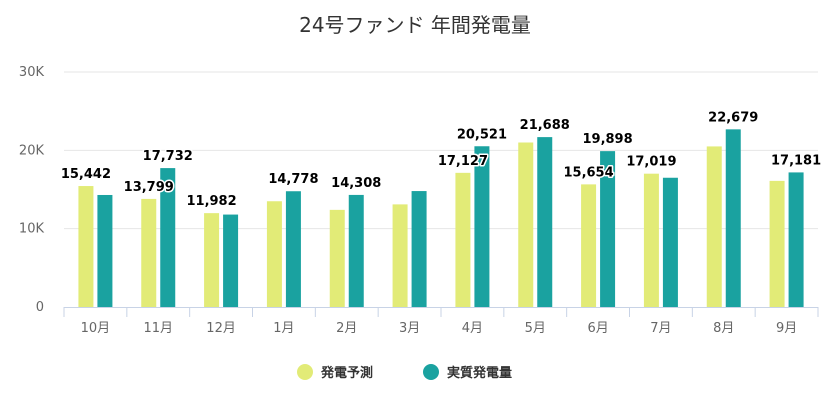  What do you see at coordinates (32, 229) in the screenshot?
I see `y-tick-label: 10K` at bounding box center [32, 229].